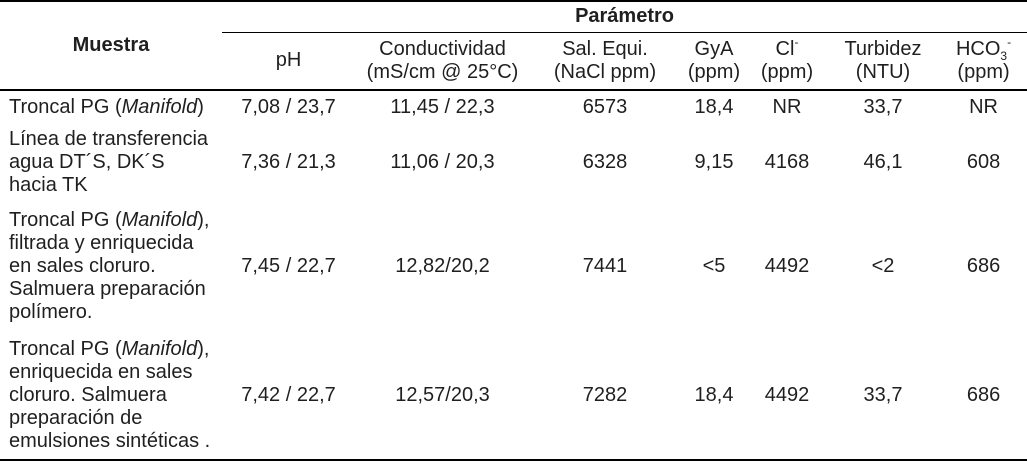 The height and width of the screenshot is (465, 1027). Describe the element at coordinates (111, 46) in the screenshot. I see `muestra-column-header: Muestra` at that location.